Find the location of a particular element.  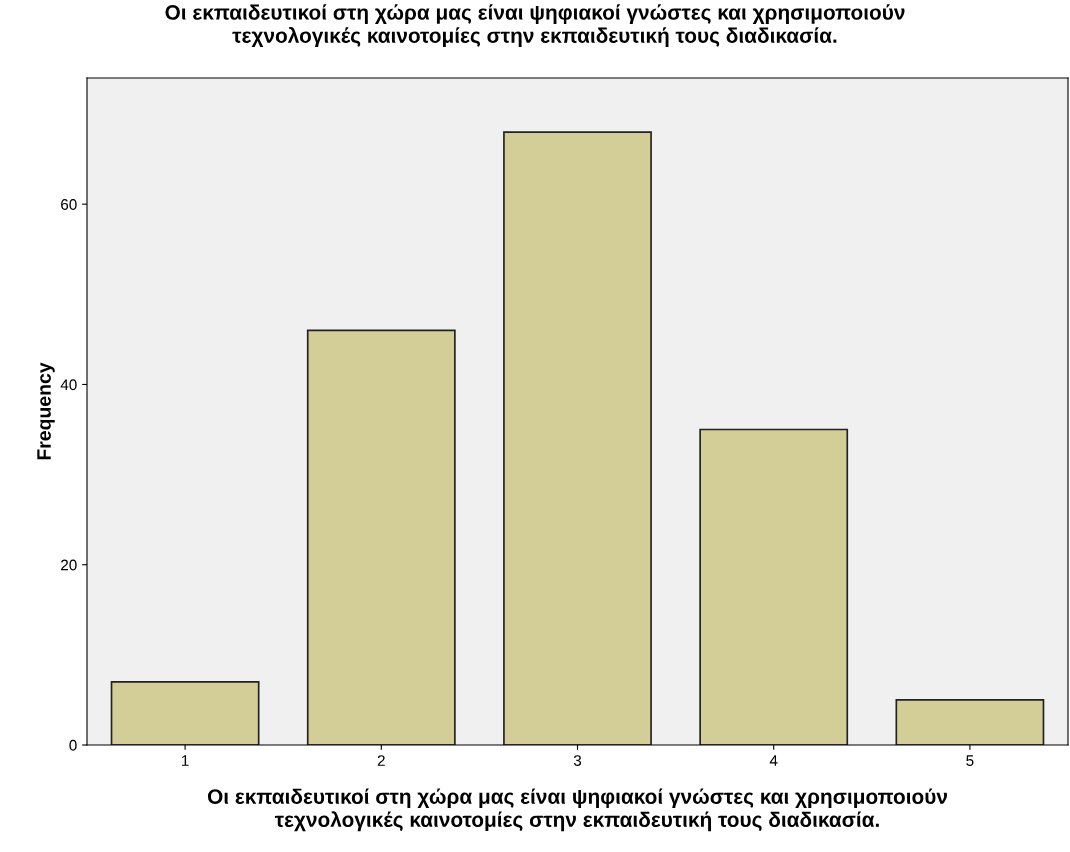

x-tick-label: 2 is located at coordinates (381, 760).